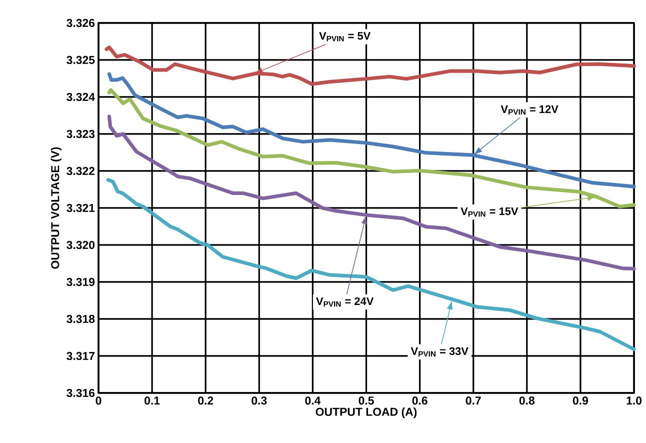  Describe the element at coordinates (259, 400) in the screenshot. I see `x-tick-label: 0.3` at that location.